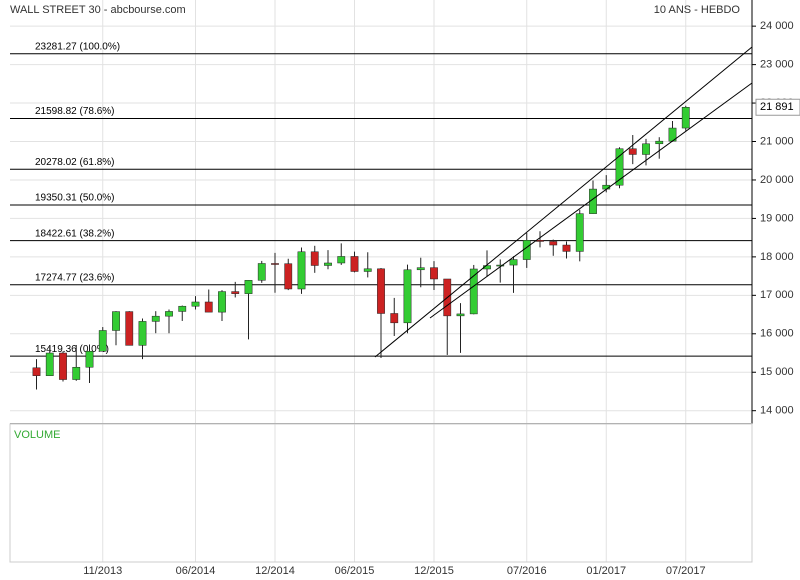  Describe the element at coordinates (275, 571) in the screenshot. I see `x-tick-label: 12/2014` at that location.